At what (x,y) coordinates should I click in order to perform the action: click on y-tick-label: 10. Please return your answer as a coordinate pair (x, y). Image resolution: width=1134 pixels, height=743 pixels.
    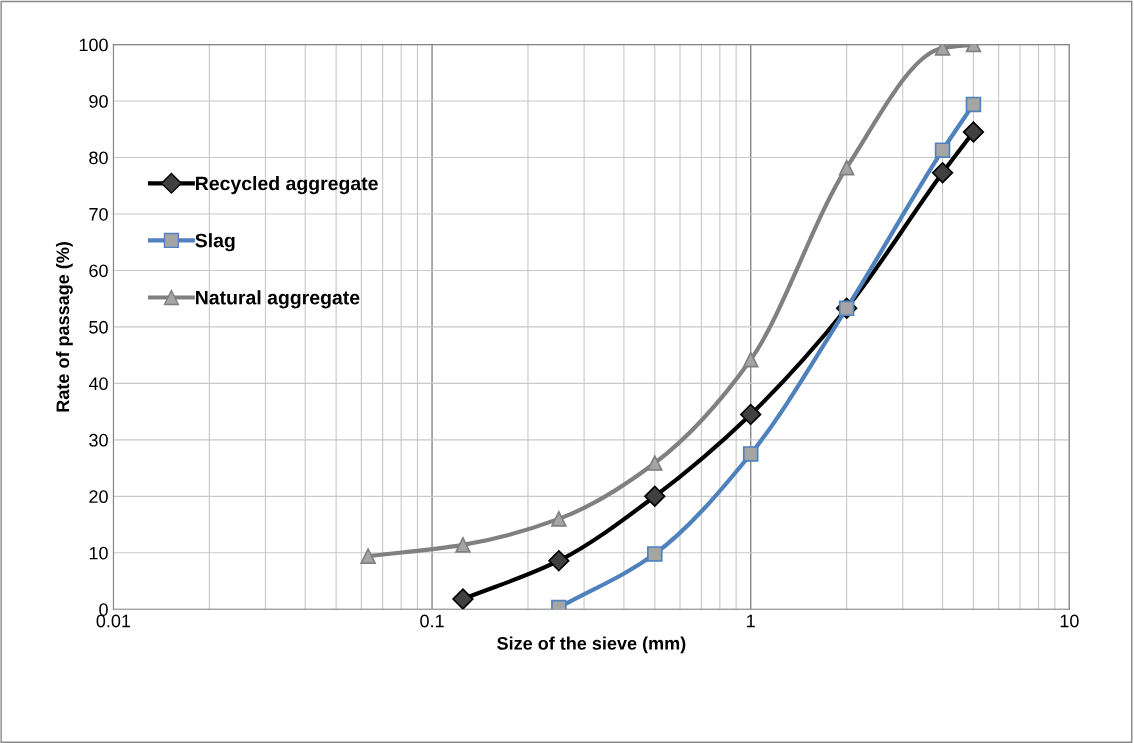
    Looking at the image, I should click on (98, 553).